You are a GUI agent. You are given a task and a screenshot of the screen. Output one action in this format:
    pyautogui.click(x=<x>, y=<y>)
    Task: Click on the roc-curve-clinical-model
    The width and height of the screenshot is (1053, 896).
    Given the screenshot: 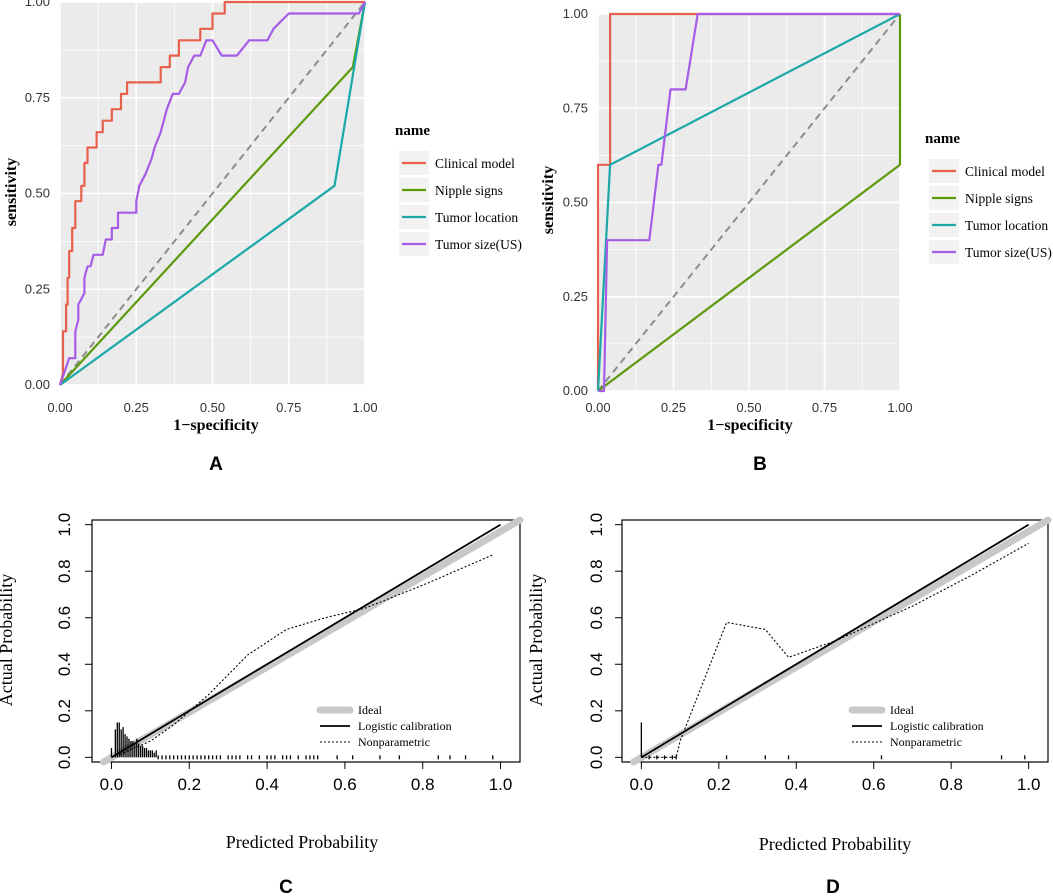 What is the action you would take?
    pyautogui.click(x=211, y=193)
    